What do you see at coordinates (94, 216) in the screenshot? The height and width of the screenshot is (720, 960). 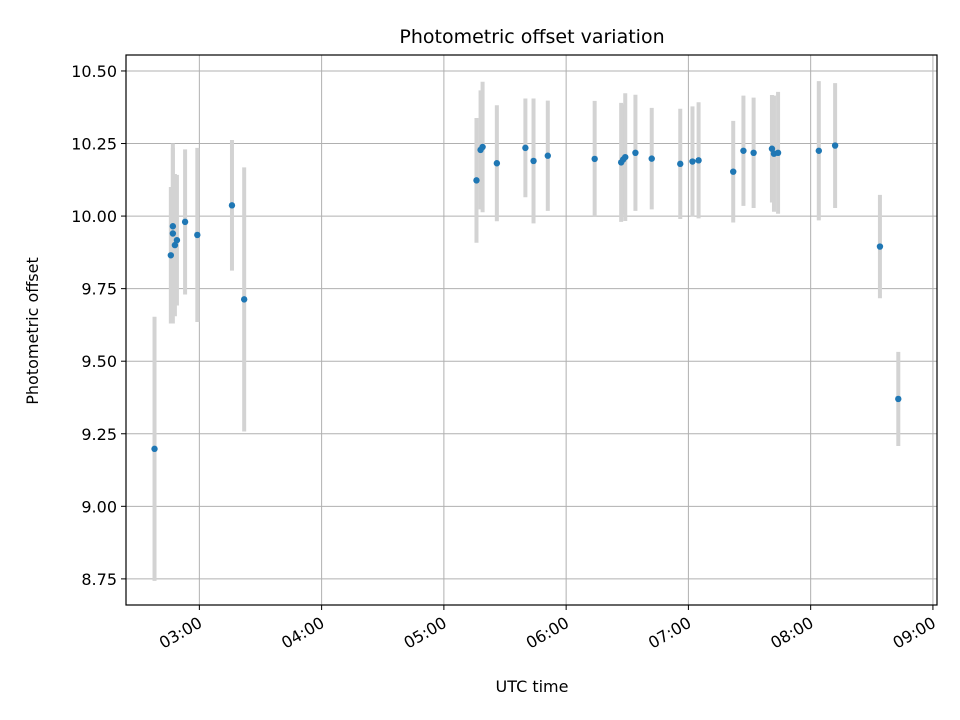 I see `y-tick-label: 10.00` at bounding box center [94, 216].